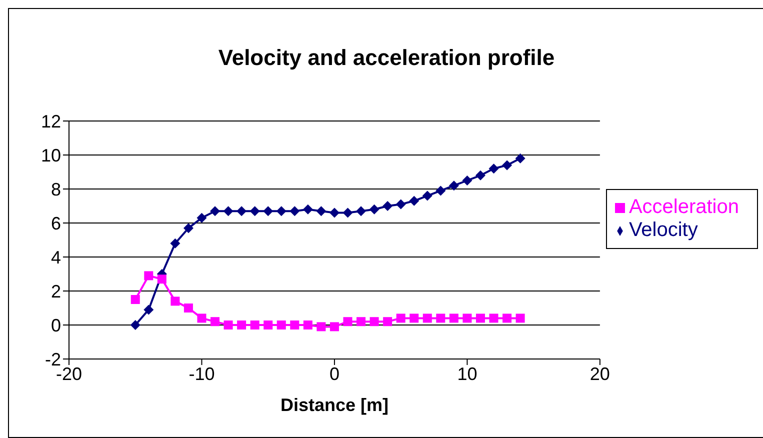 This screenshot has height=438, width=763. What do you see at coordinates (683, 207) in the screenshot?
I see `legend-label: Acceleration` at bounding box center [683, 207].